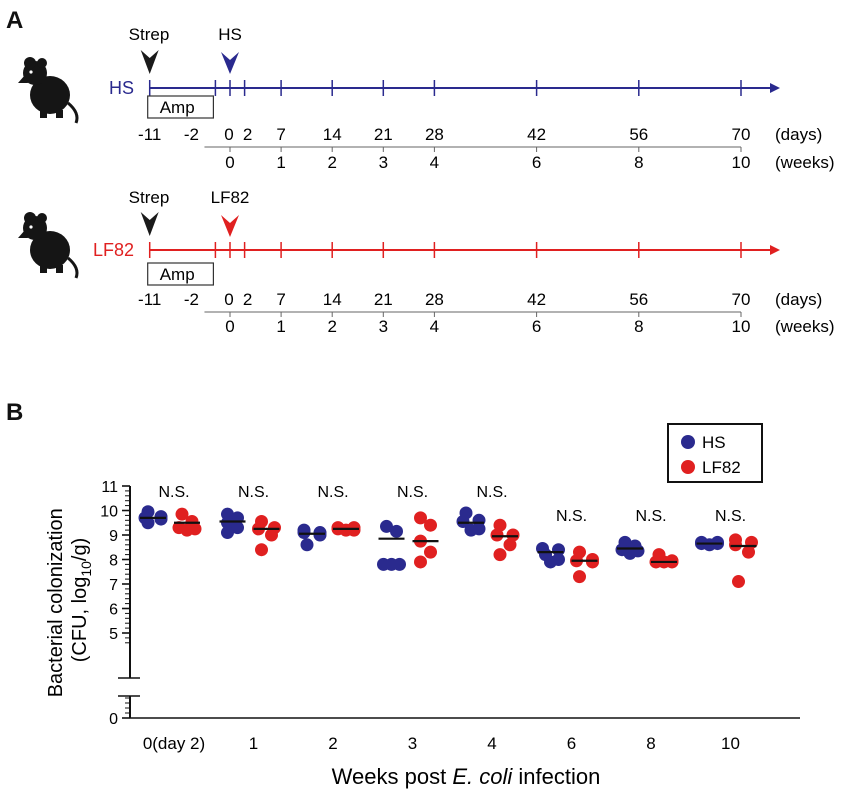  What do you see at coordinates (113, 561) in the screenshot?
I see `y-tick-label: 8` at bounding box center [113, 561].